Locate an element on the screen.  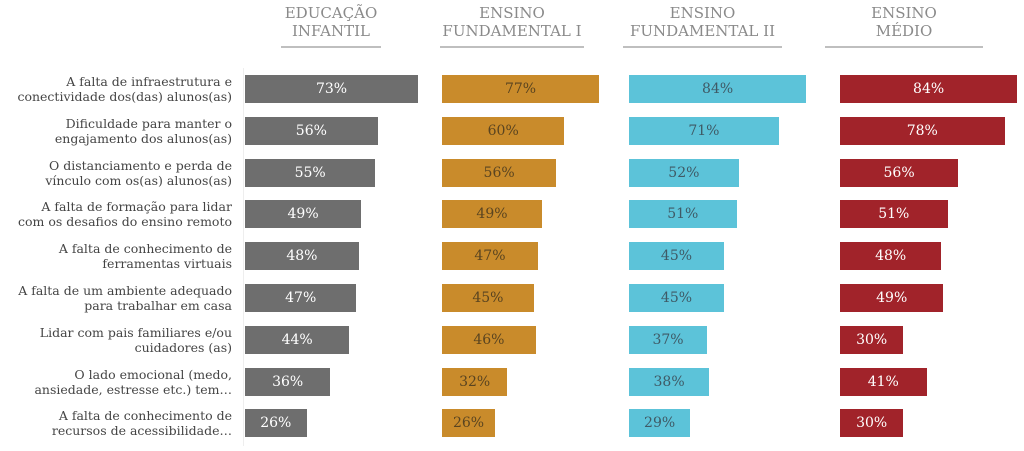
bar: 36% is located at coordinates (288, 381).